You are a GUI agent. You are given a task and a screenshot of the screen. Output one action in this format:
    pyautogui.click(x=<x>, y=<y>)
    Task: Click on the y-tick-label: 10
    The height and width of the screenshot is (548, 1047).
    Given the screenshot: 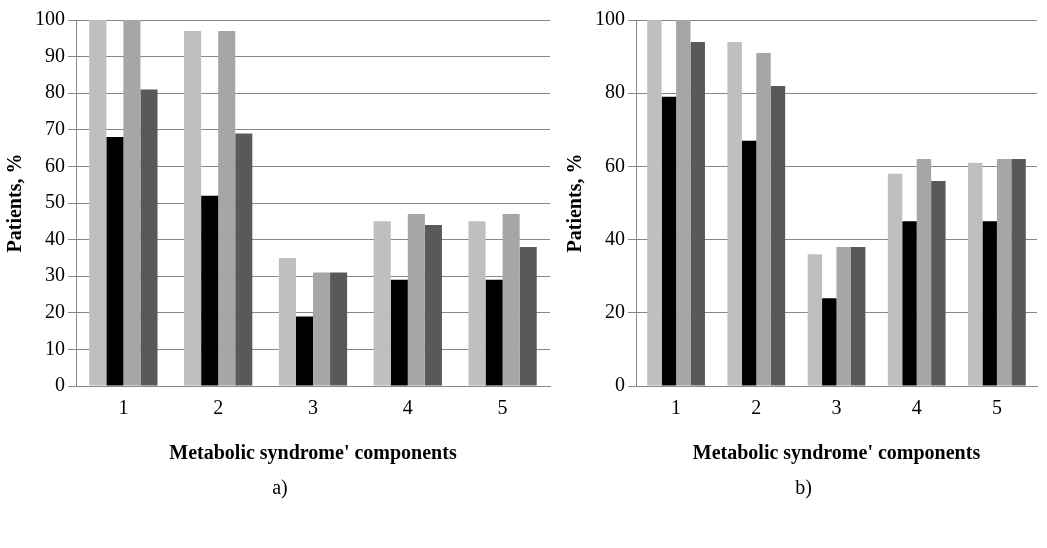 What is the action you would take?
    pyautogui.click(x=55, y=347)
    